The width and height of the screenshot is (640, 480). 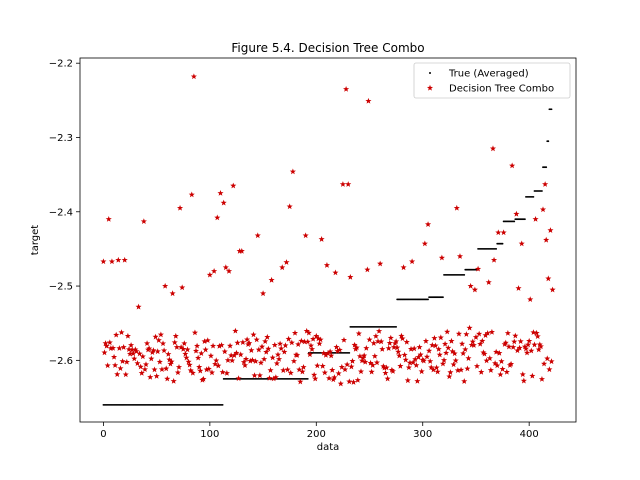 I want to click on y-axis-label: target, so click(x=35, y=240).